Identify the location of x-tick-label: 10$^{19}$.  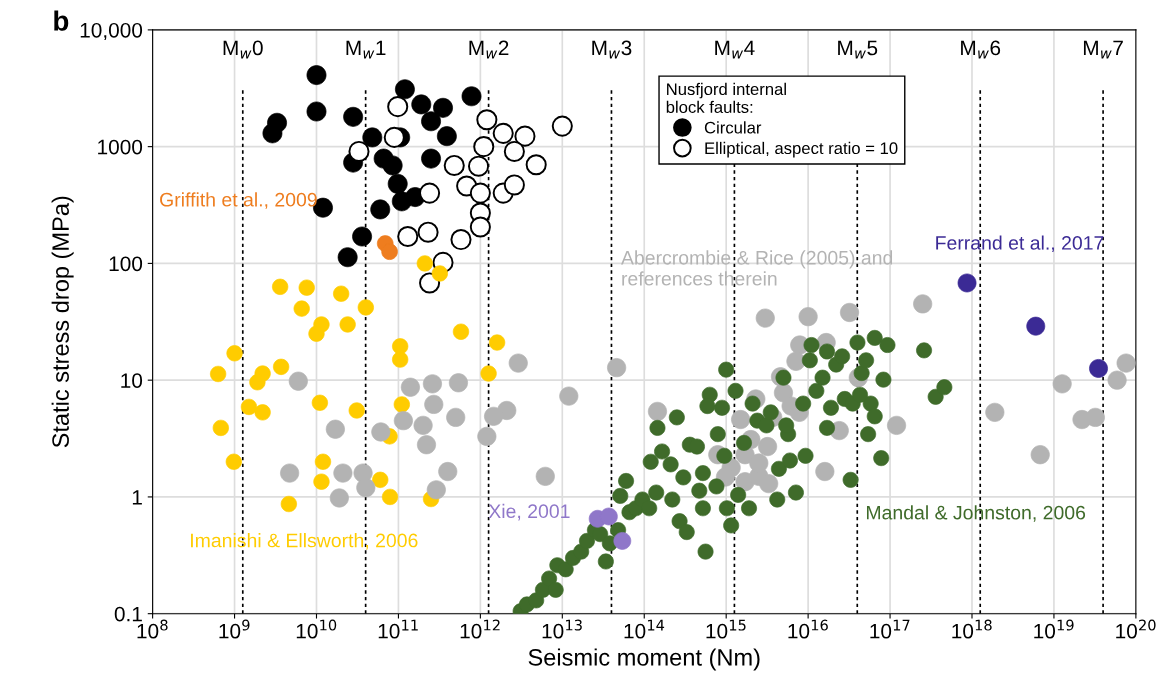
(1054, 629).